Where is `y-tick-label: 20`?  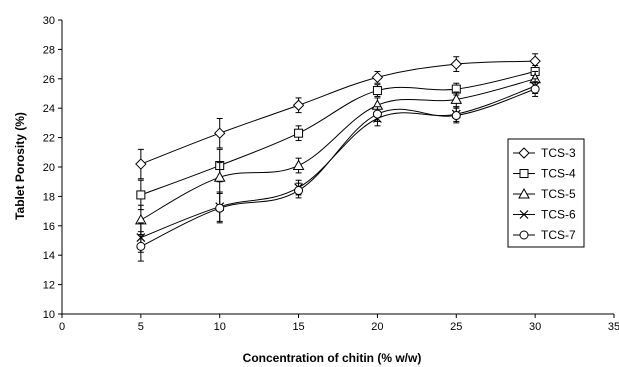 y-tick-label: 20 is located at coordinates (49, 168).